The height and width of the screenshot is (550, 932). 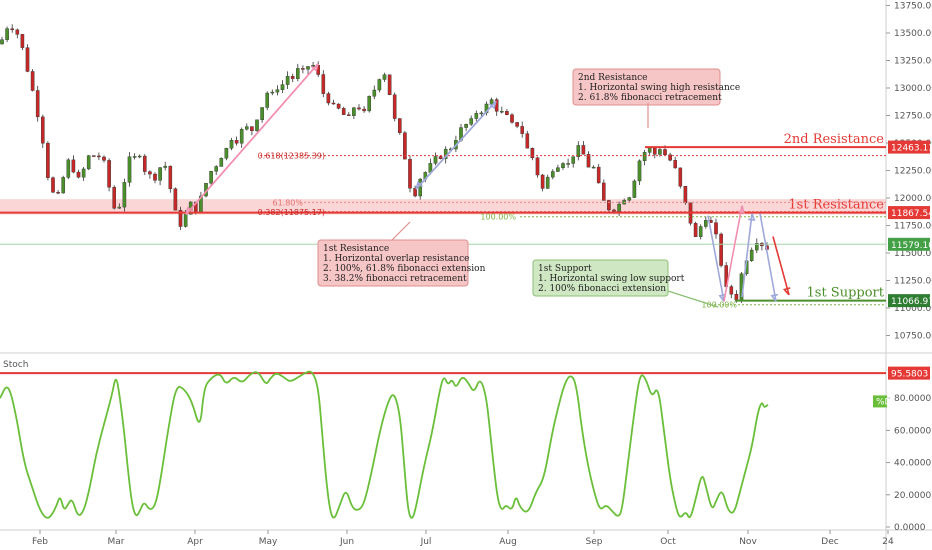 What do you see at coordinates (911, 149) in the screenshot?
I see `resistance2-tag: 12463.11` at bounding box center [911, 149].